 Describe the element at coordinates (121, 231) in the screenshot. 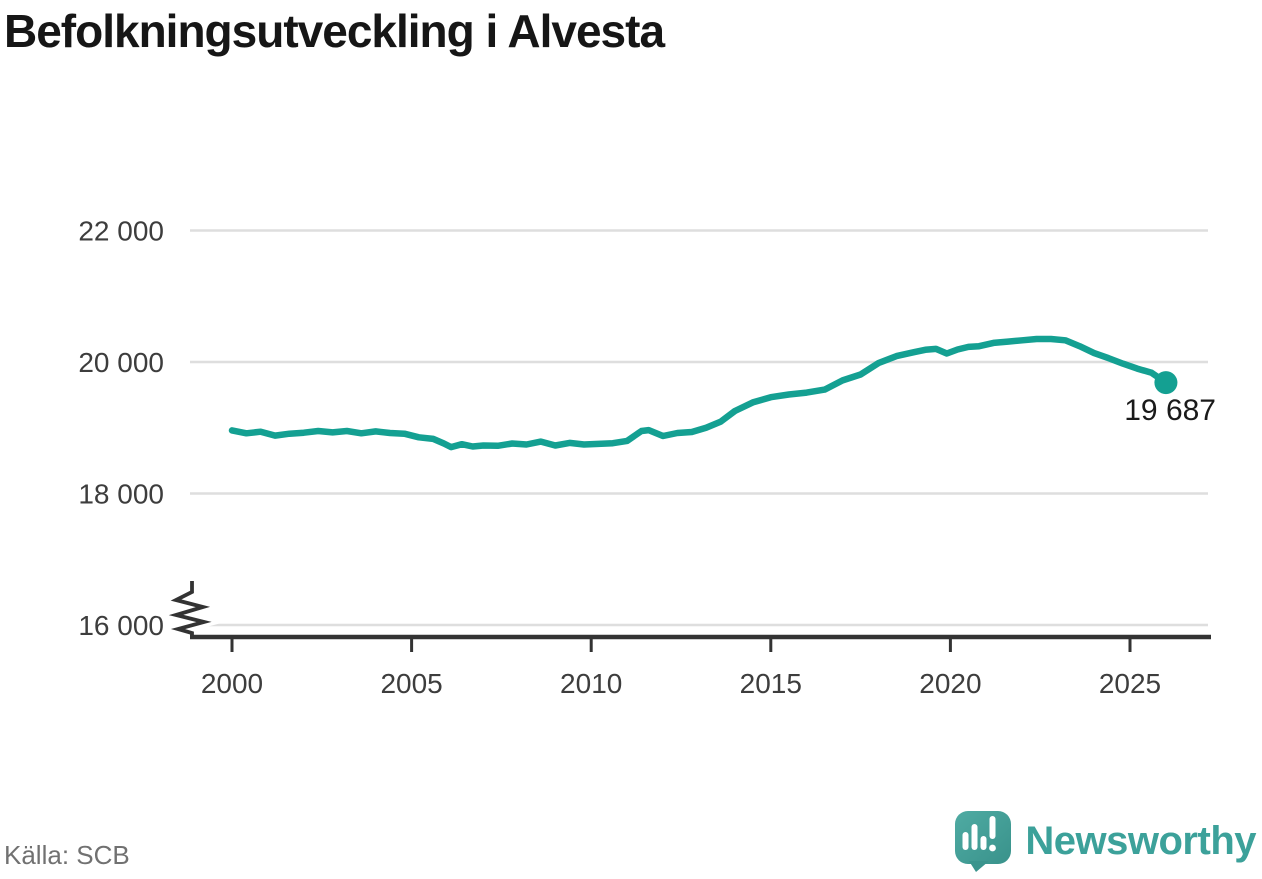

I see `y-tick-label: 22 000` at that location.